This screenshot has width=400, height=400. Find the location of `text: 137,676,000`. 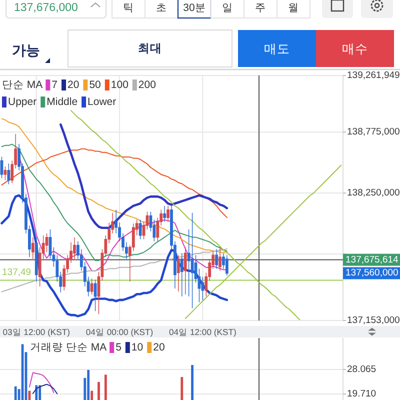

text: 137,676,000 is located at coordinates (46, 8).